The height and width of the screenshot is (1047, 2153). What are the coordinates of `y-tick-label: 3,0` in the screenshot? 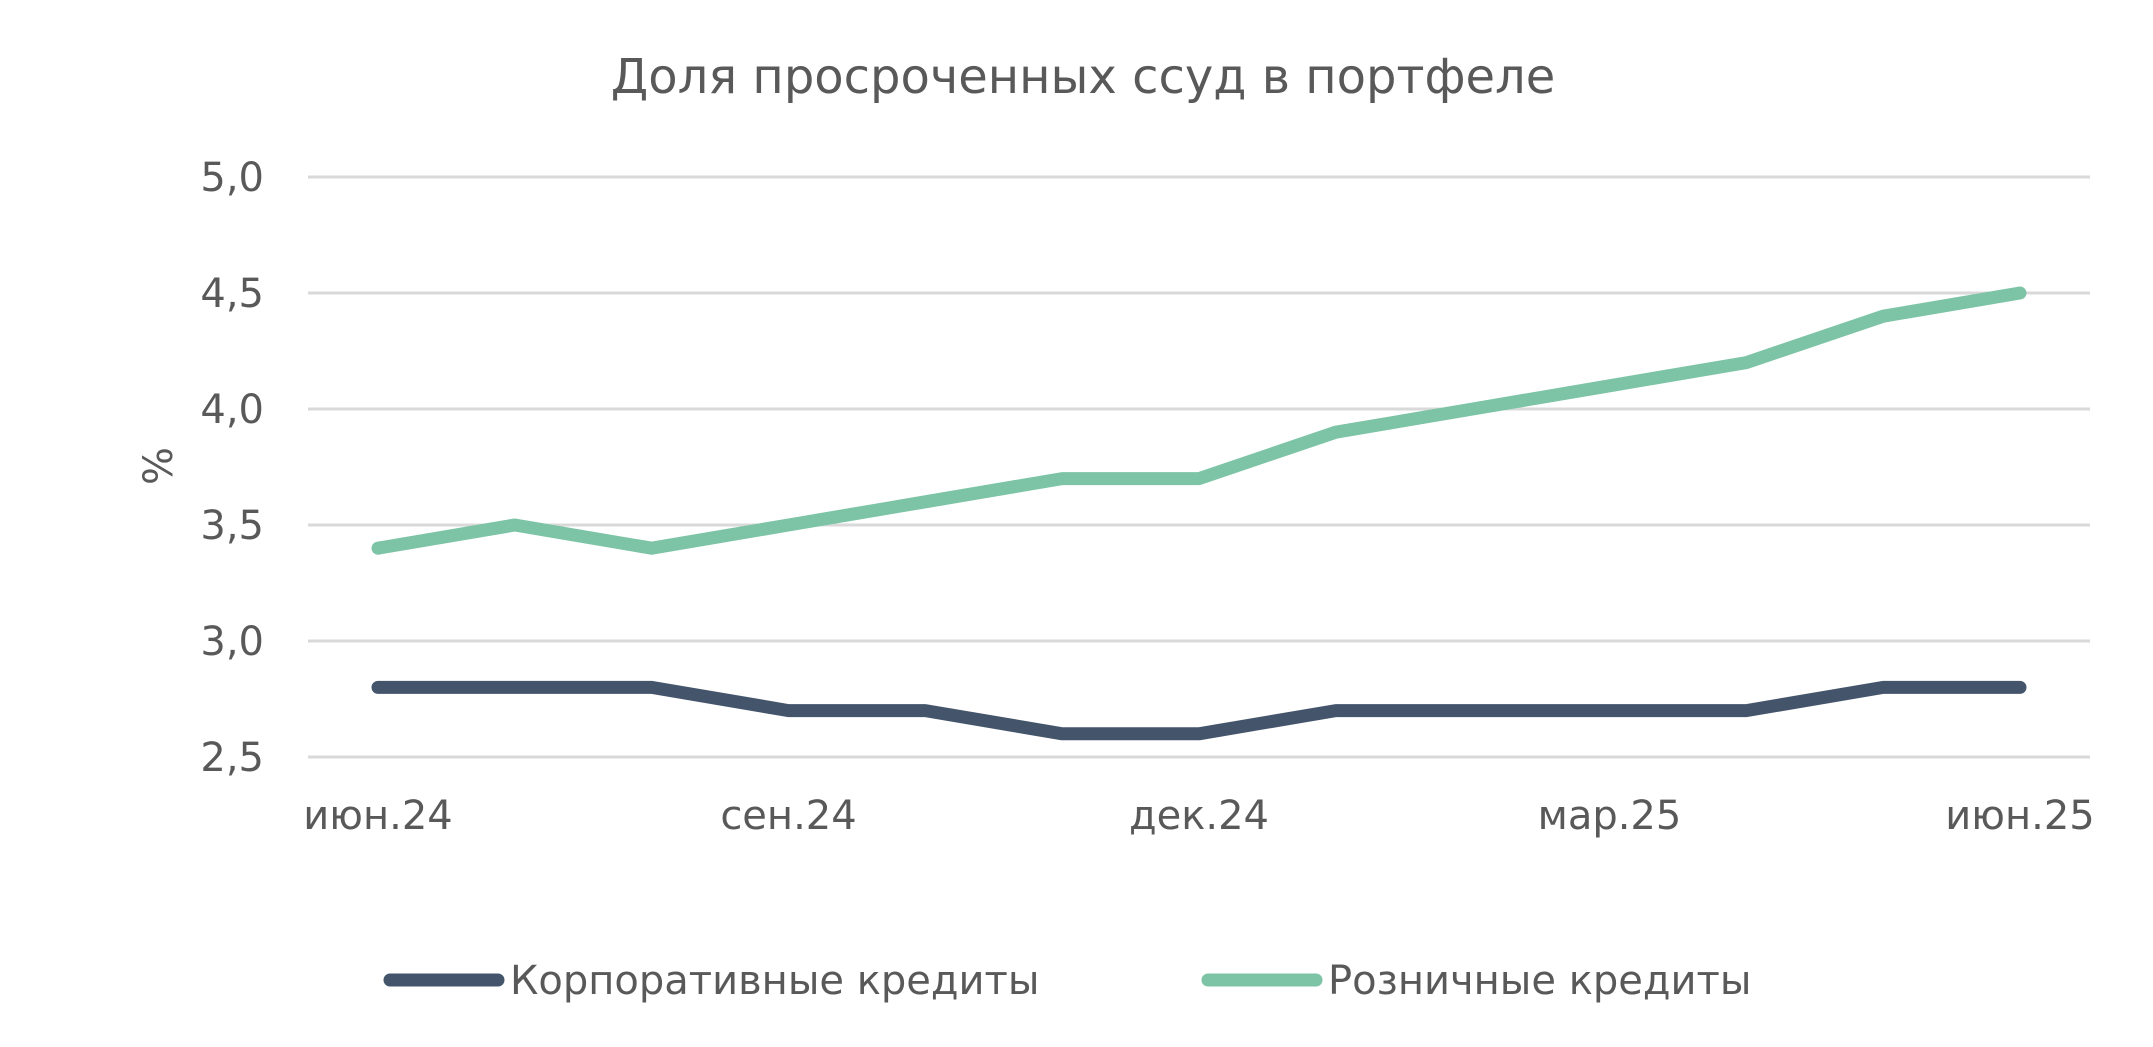 It's located at (232, 642).